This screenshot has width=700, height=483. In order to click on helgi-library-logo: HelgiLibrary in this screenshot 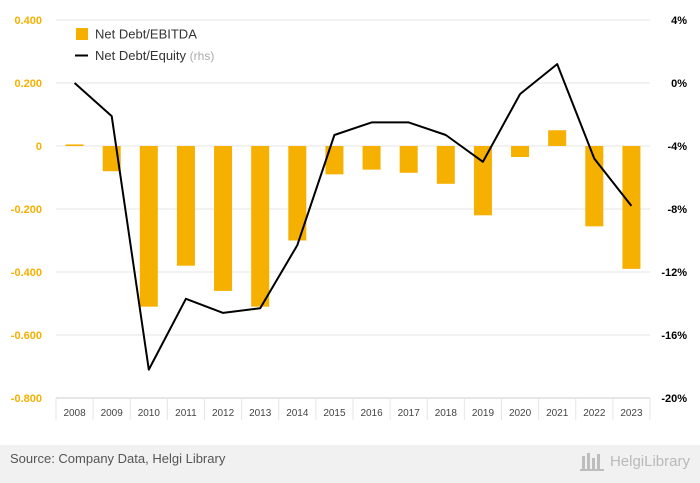, I will do `click(634, 461)`.